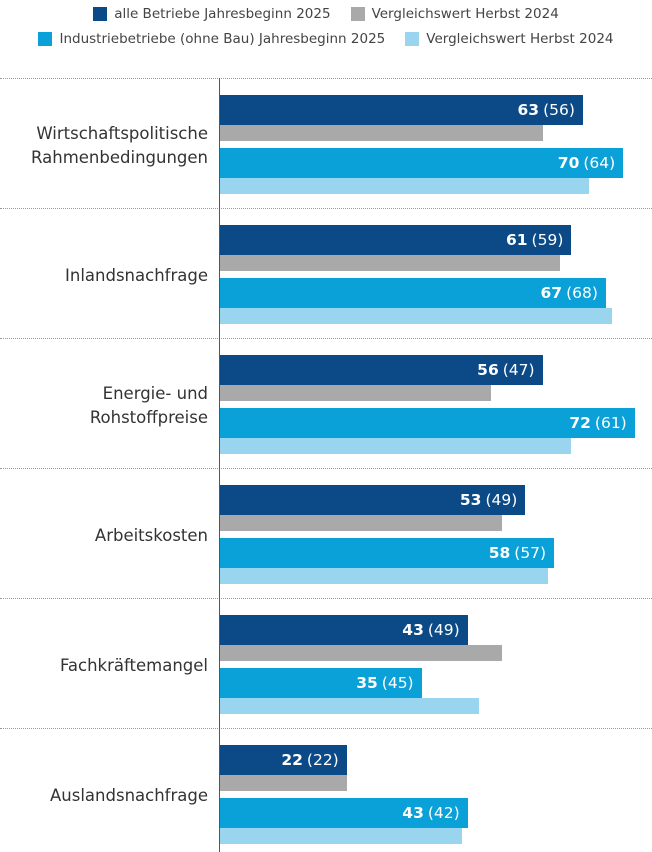  Describe the element at coordinates (148, 405) in the screenshot. I see `category-label: Energie- und Rohstoffpreise` at that location.